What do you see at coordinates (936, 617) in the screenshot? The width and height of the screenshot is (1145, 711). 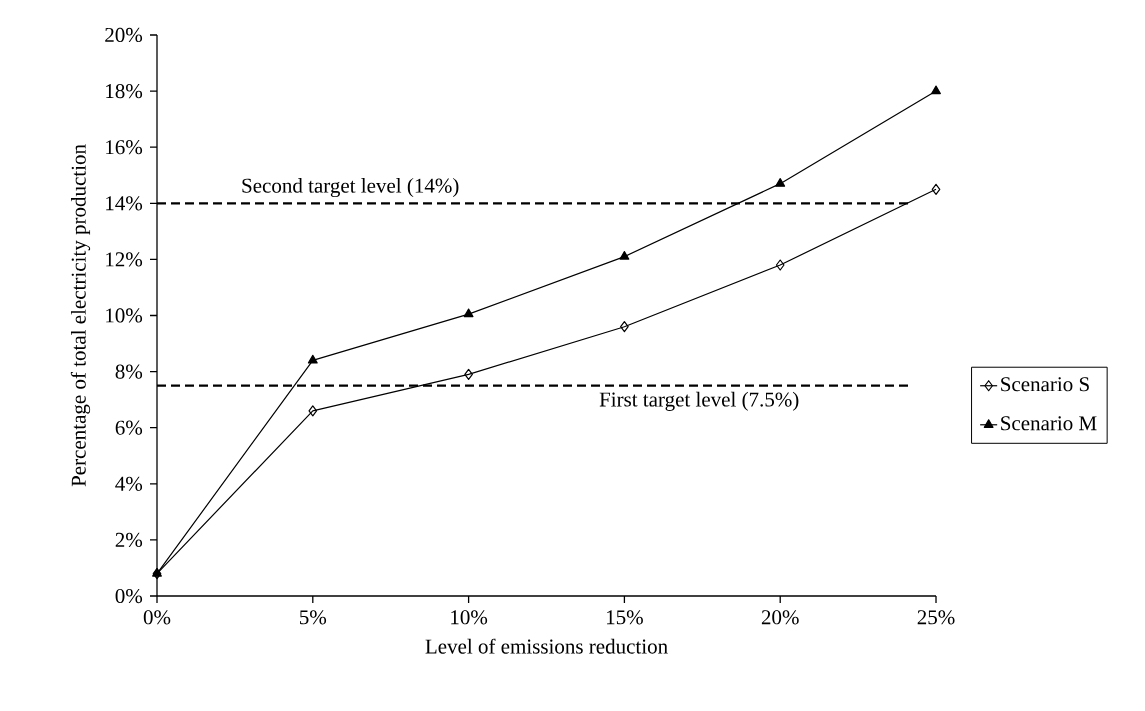 I see `x-tick-label: 25%` at bounding box center [936, 617].